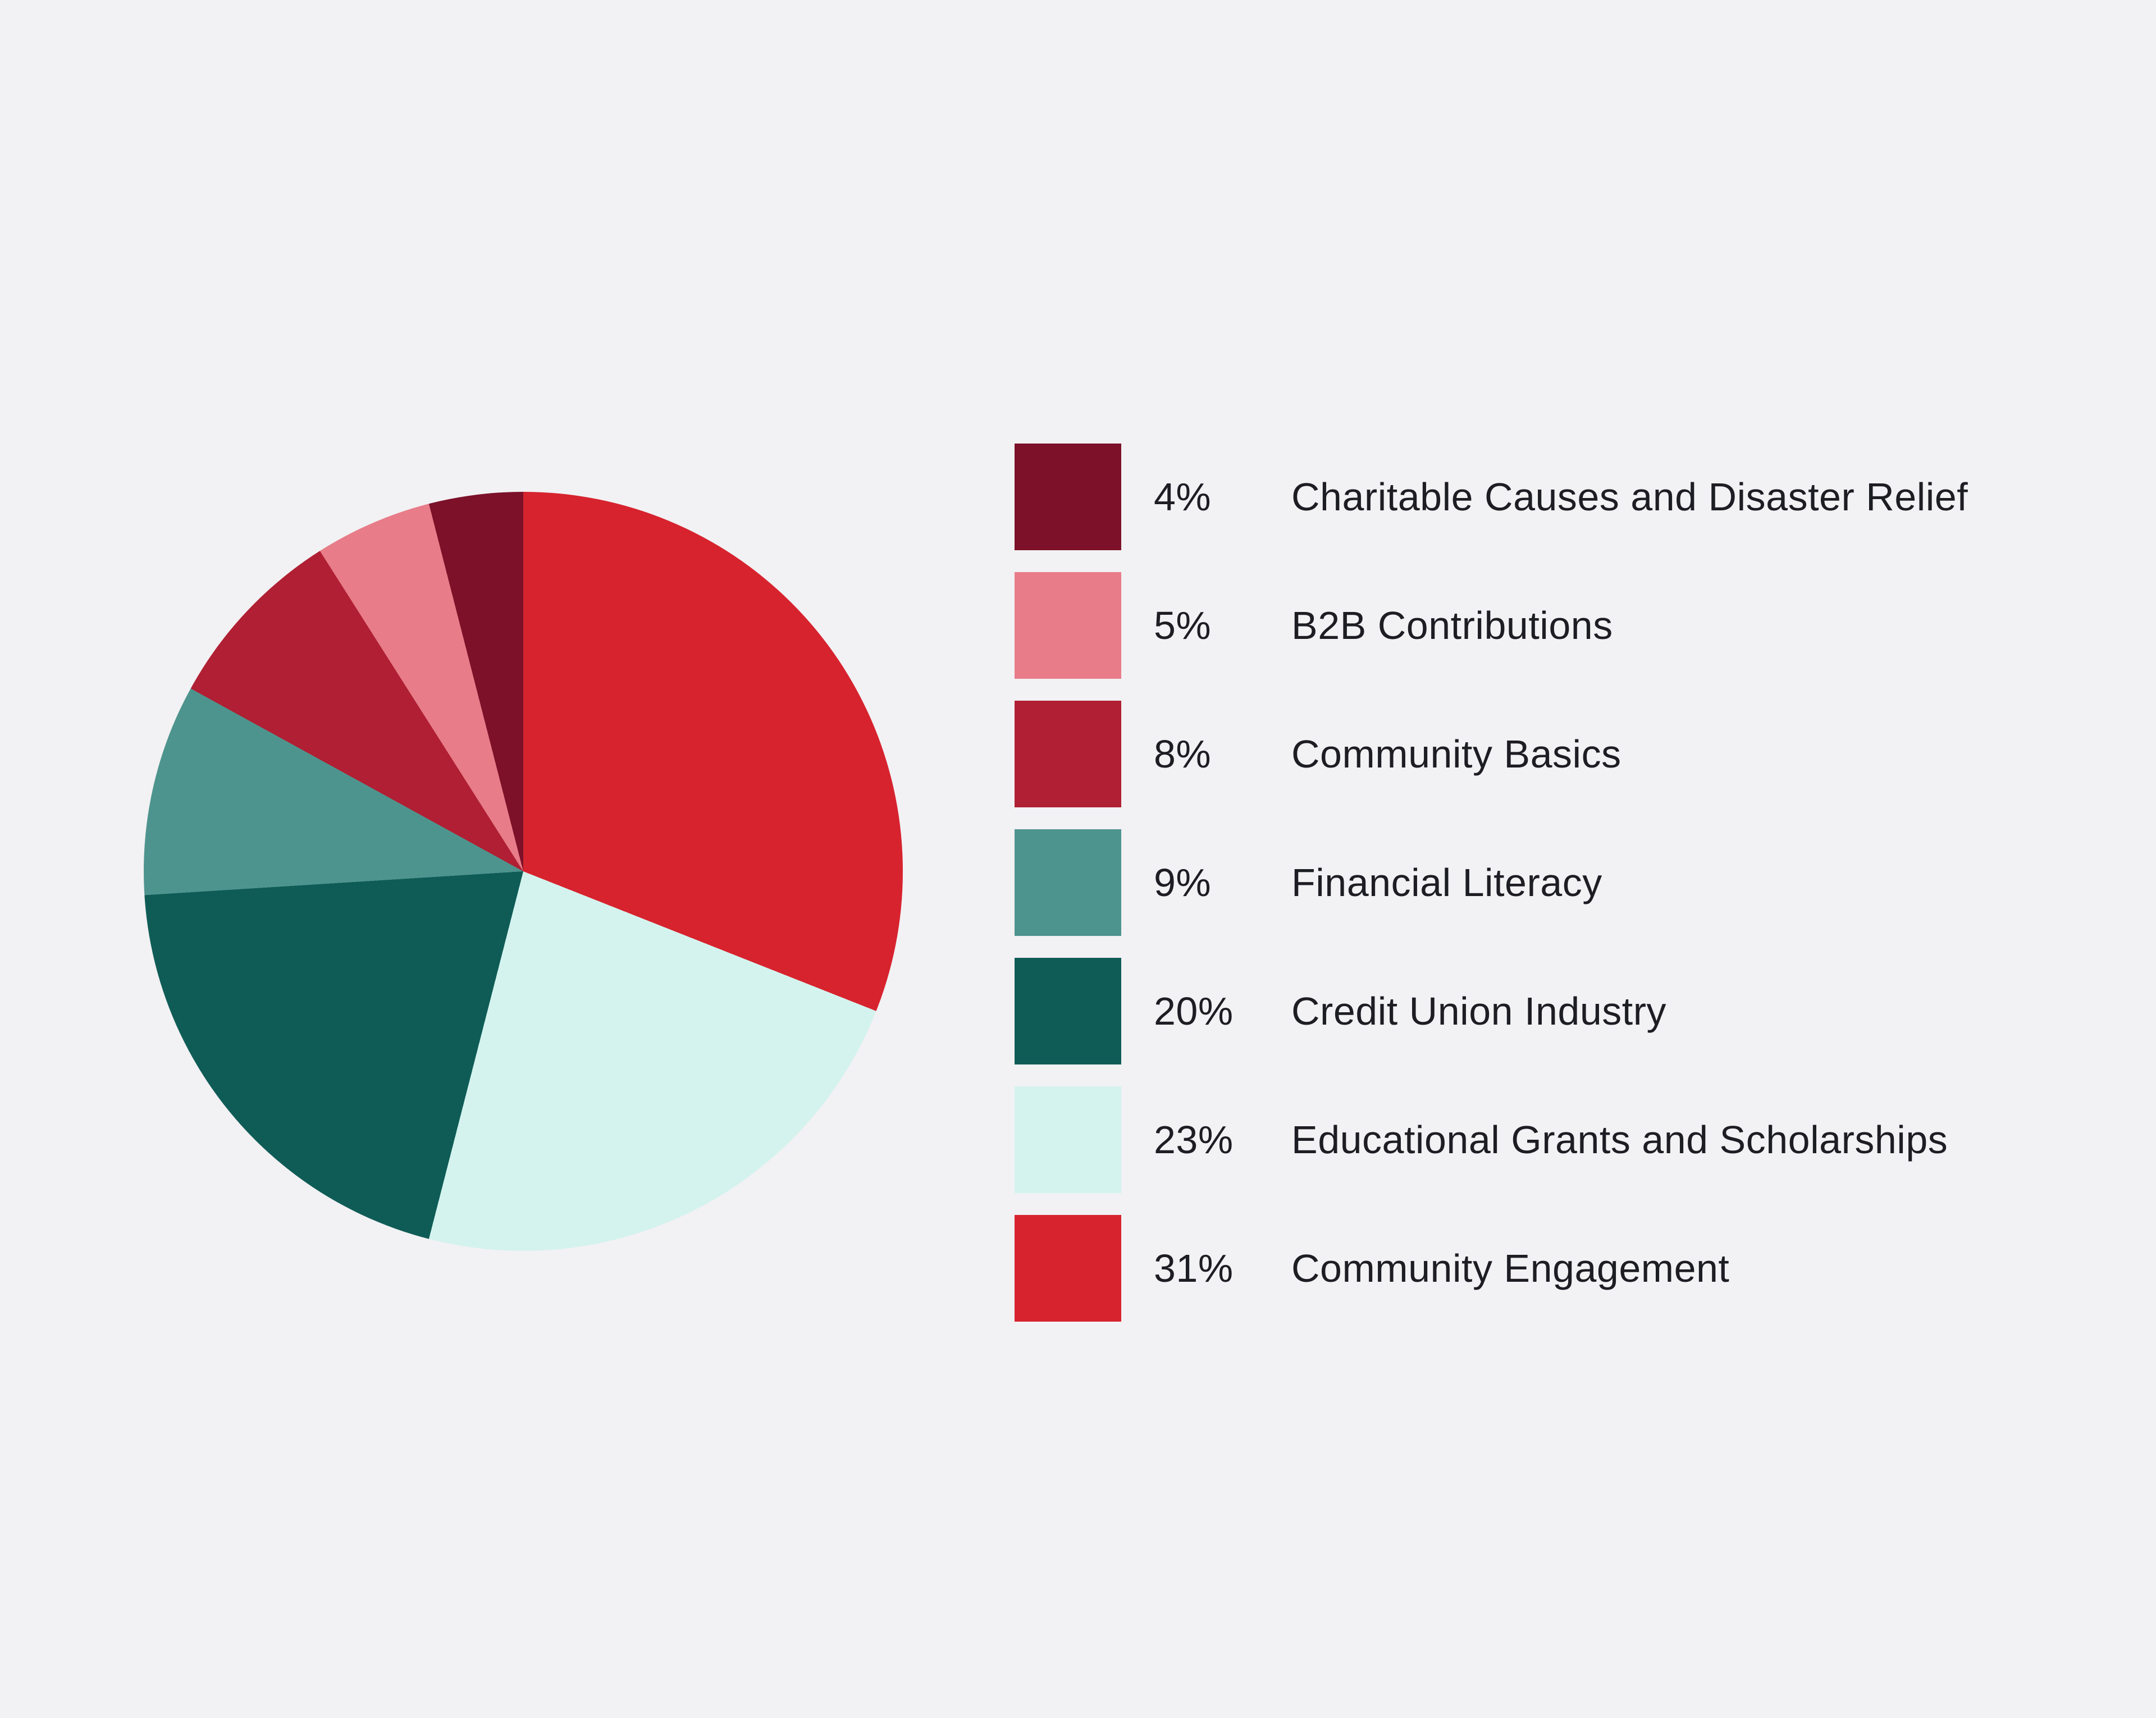  I want to click on legend-percent: 4%, so click(1183, 497).